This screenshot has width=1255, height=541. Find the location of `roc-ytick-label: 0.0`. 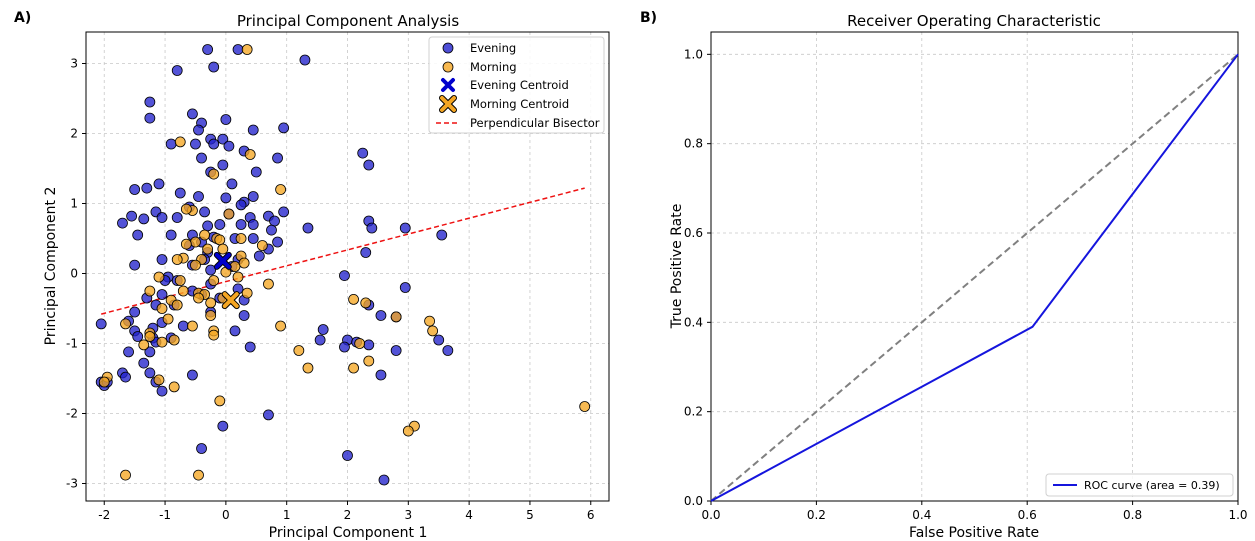

roc-ytick-label: 0.0 is located at coordinates (693, 501).